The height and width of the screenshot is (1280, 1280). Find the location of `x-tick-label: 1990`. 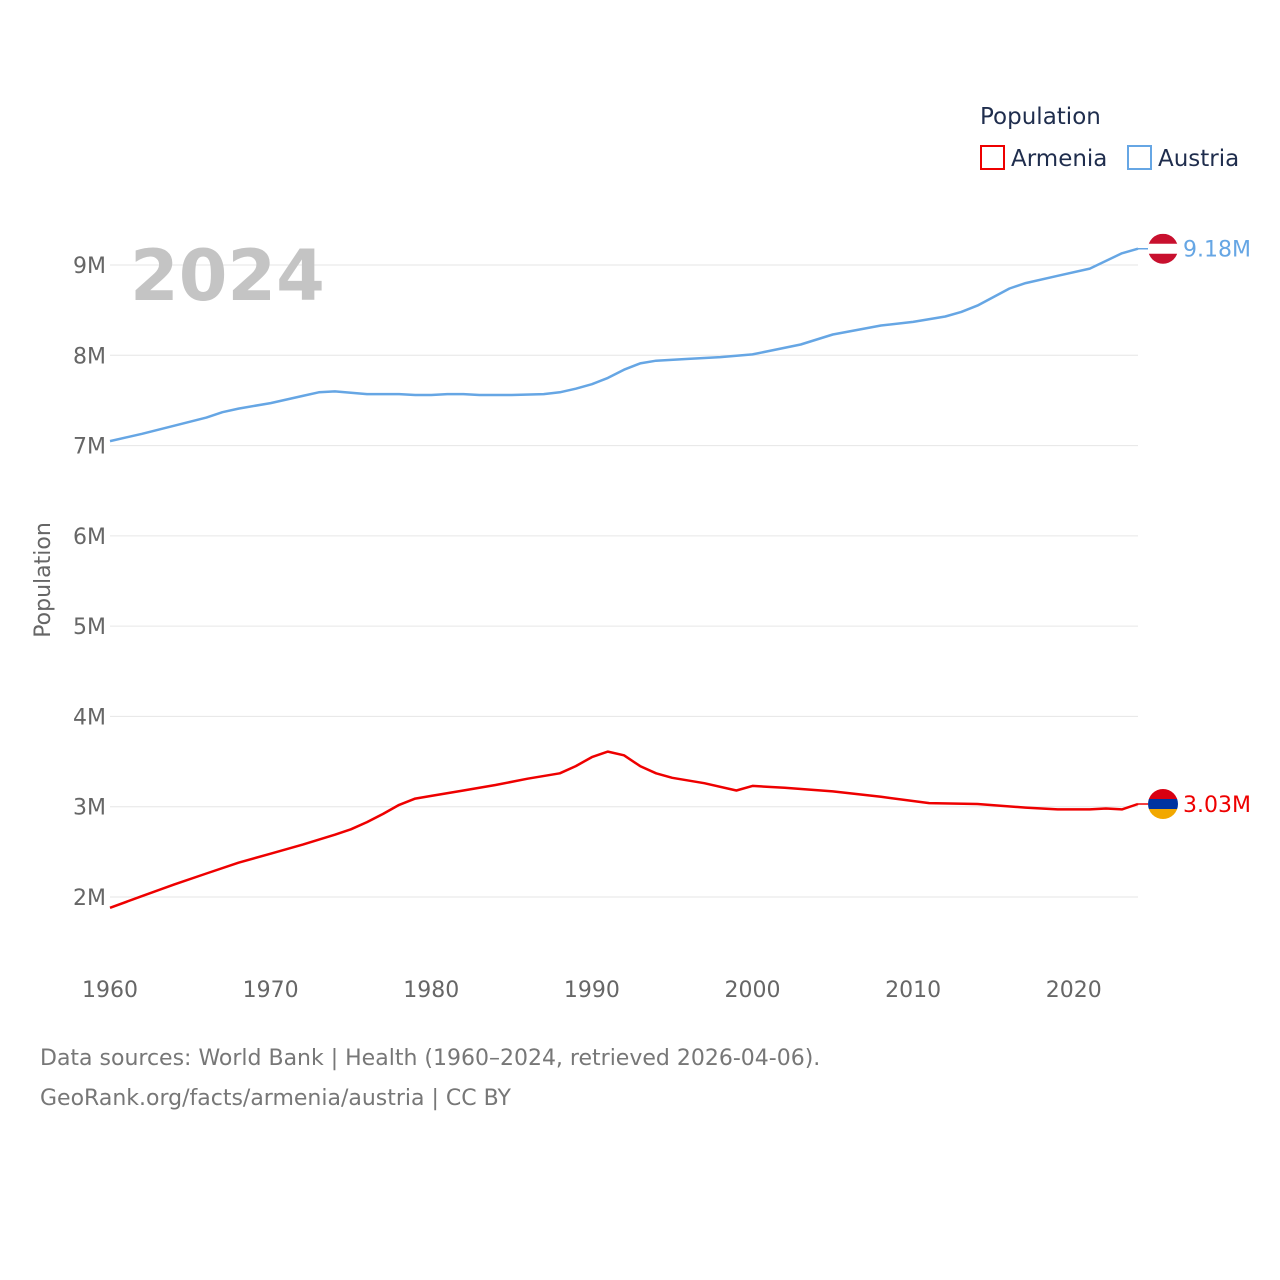

x-tick-label: 1990 is located at coordinates (592, 990).